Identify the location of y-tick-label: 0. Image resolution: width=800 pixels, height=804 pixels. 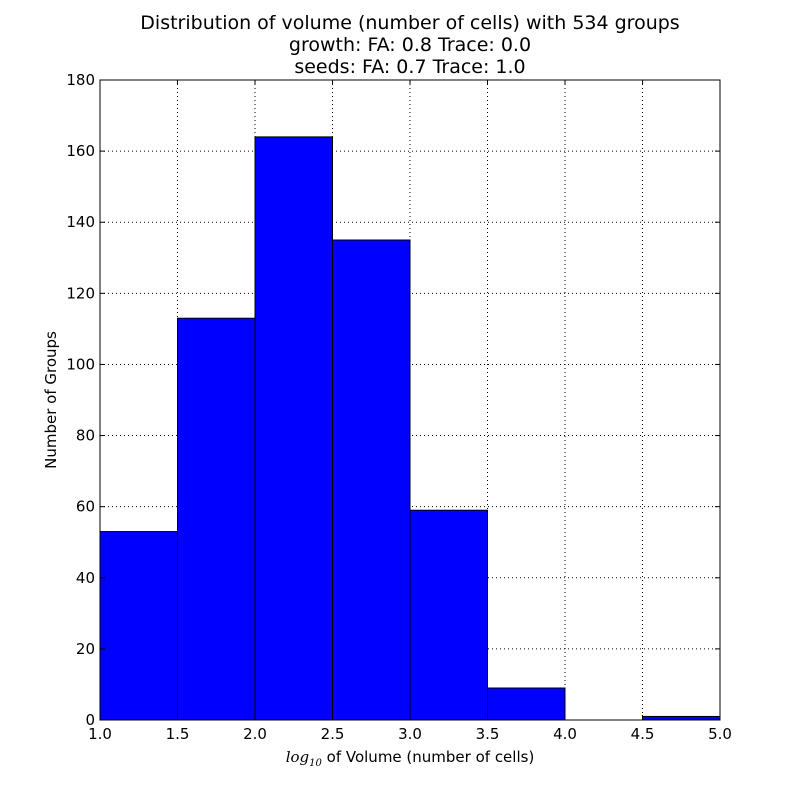
(90, 720).